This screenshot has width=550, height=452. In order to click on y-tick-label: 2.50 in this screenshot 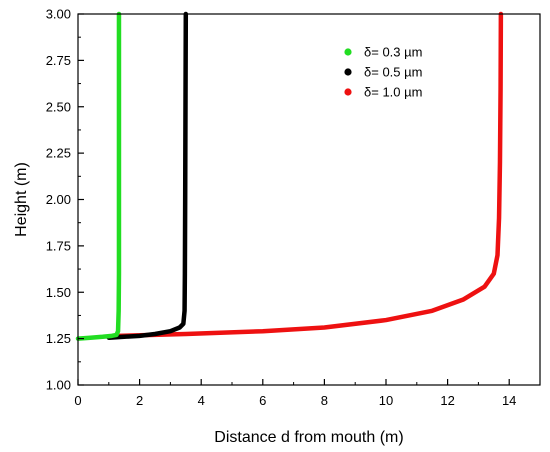, I will do `click(58, 106)`.